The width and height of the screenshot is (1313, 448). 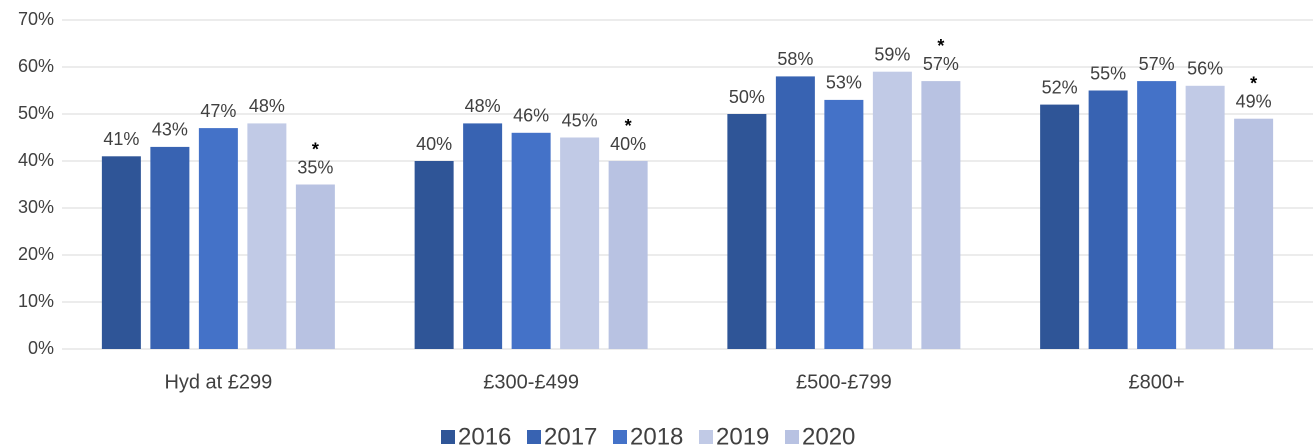 What do you see at coordinates (36, 254) in the screenshot?
I see `y-tick-label: 20%` at bounding box center [36, 254].